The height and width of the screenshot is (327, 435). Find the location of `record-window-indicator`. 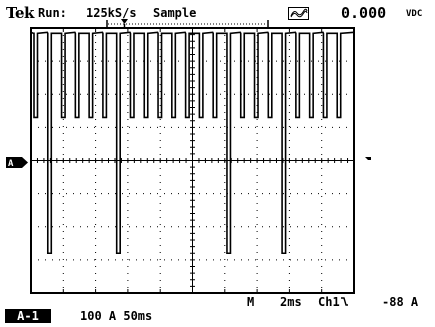

record-window-indicator is located at coordinates (187, 23).